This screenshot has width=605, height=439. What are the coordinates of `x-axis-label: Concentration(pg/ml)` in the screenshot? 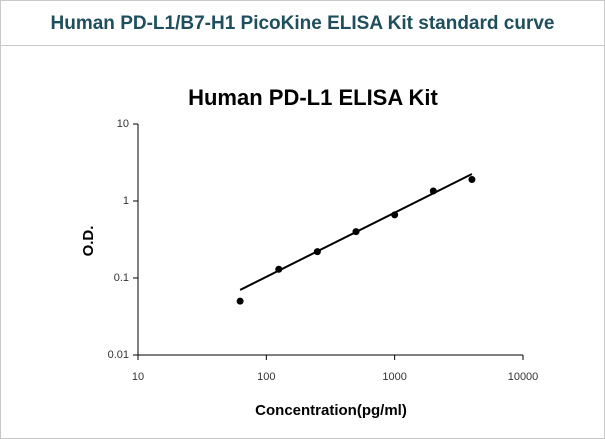 It's located at (331, 410).